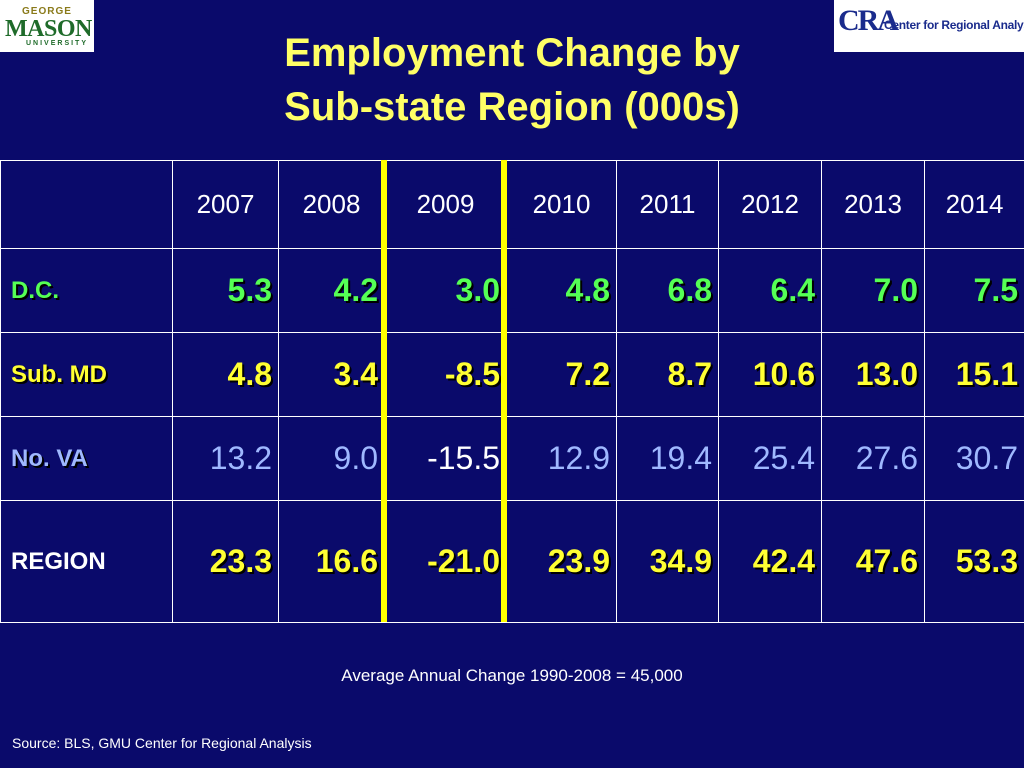 The image size is (1024, 768). I want to click on year-header: 2010, so click(561, 204).